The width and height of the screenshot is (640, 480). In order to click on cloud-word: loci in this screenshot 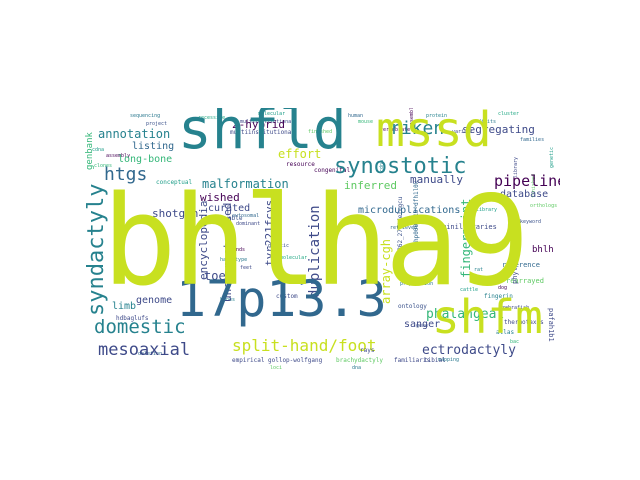, I will do `click(276, 368)`.